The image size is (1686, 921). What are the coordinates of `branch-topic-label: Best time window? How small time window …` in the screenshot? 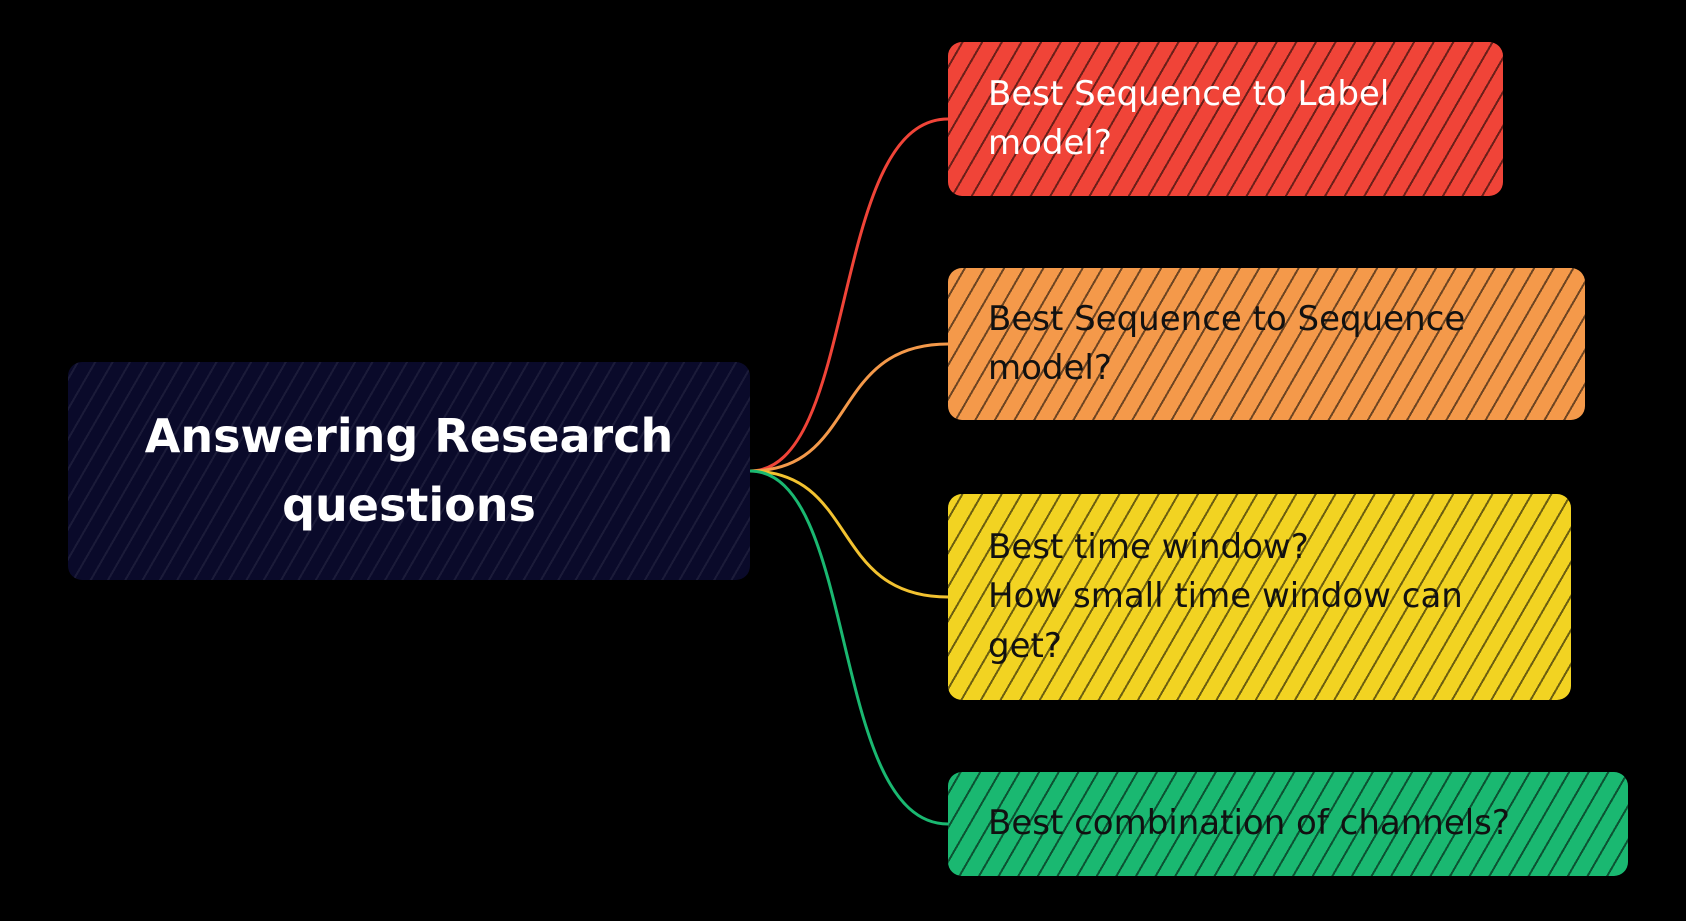 It's located at (1225, 596).